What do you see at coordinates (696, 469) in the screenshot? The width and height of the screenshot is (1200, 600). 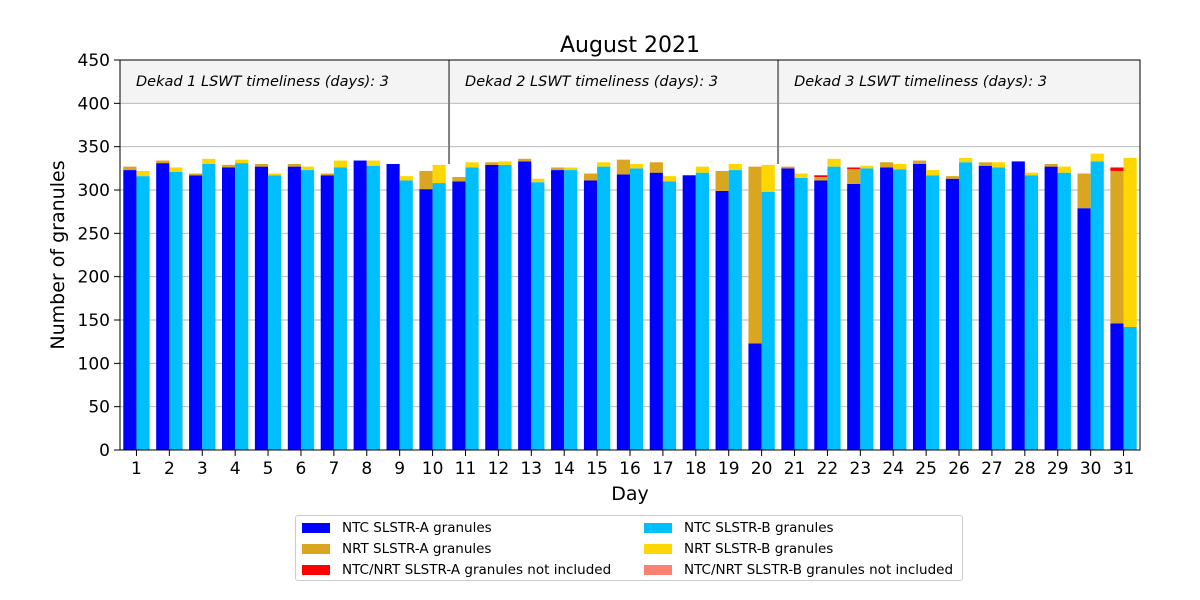 I see `x-tick-label: 18` at bounding box center [696, 469].